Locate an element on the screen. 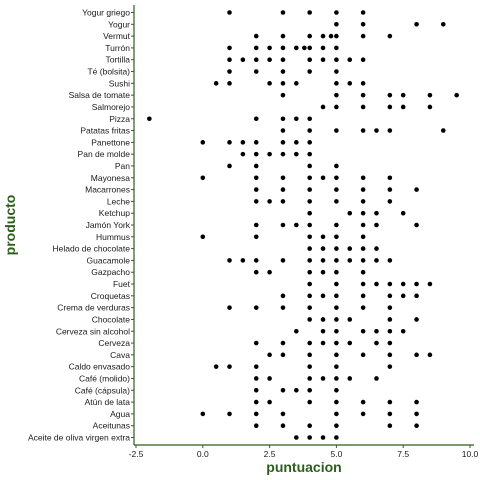 The image size is (480, 480). category-label: Café (molido) is located at coordinates (104, 378).